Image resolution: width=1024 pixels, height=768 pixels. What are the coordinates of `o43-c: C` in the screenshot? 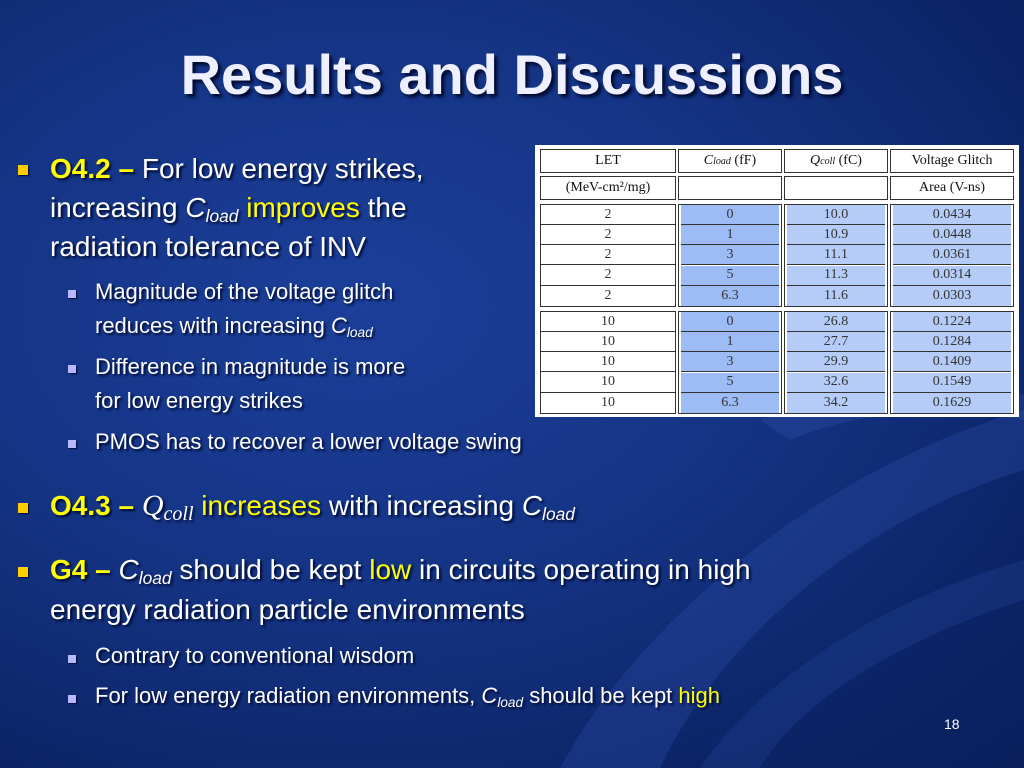 It's located at (532, 505).